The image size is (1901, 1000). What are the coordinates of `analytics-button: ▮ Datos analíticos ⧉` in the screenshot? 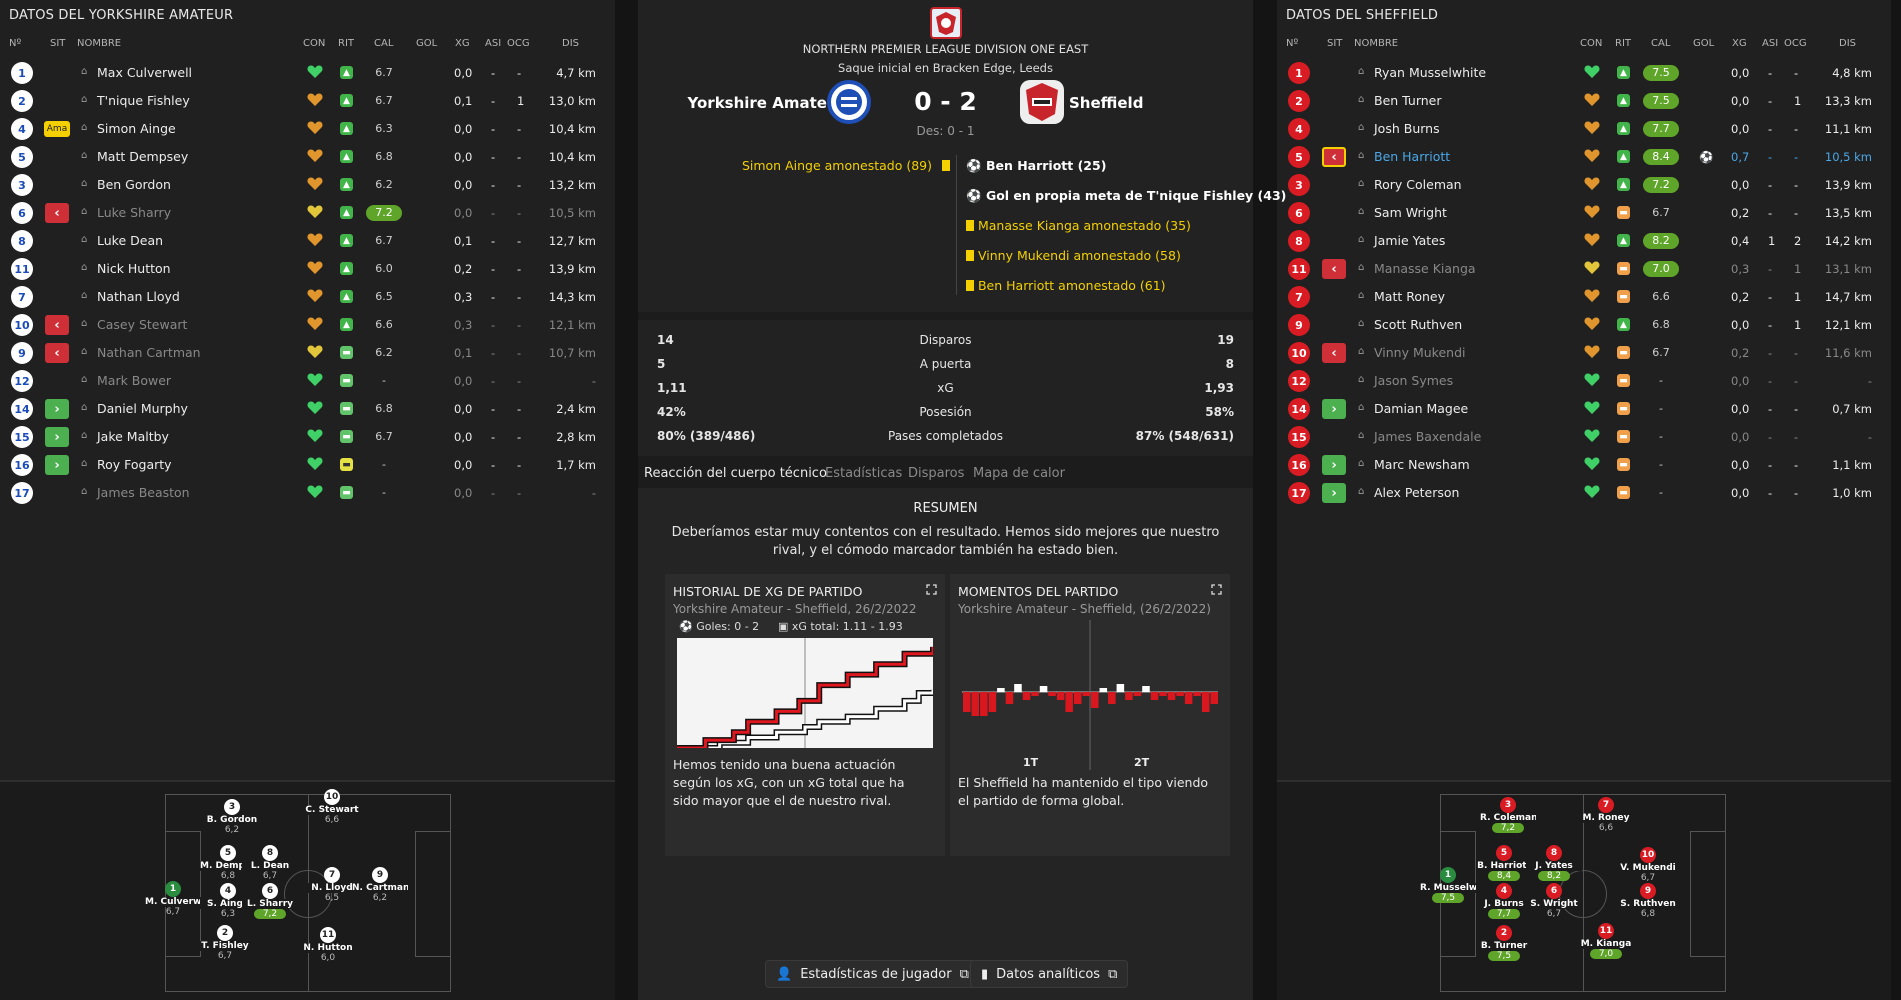 It's located at (1049, 974).